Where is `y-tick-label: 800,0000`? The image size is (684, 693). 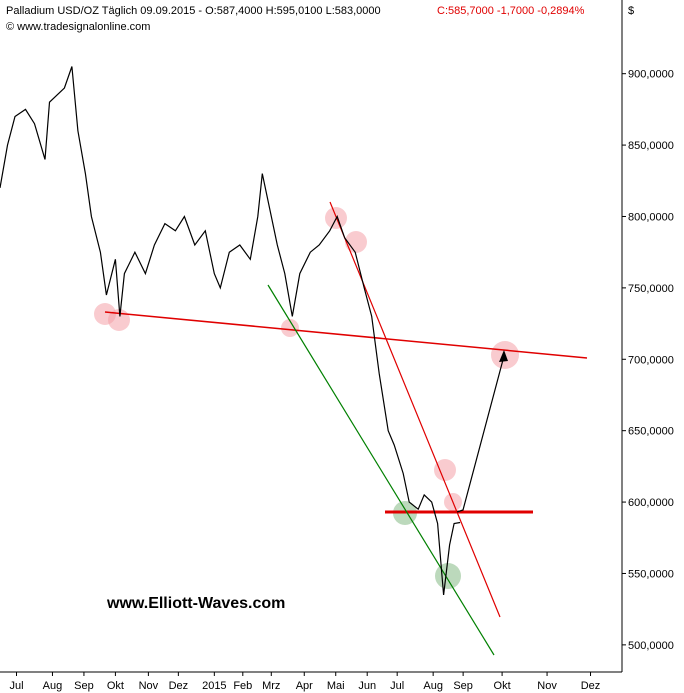
y-tick-label: 800,0000 is located at coordinates (651, 217).